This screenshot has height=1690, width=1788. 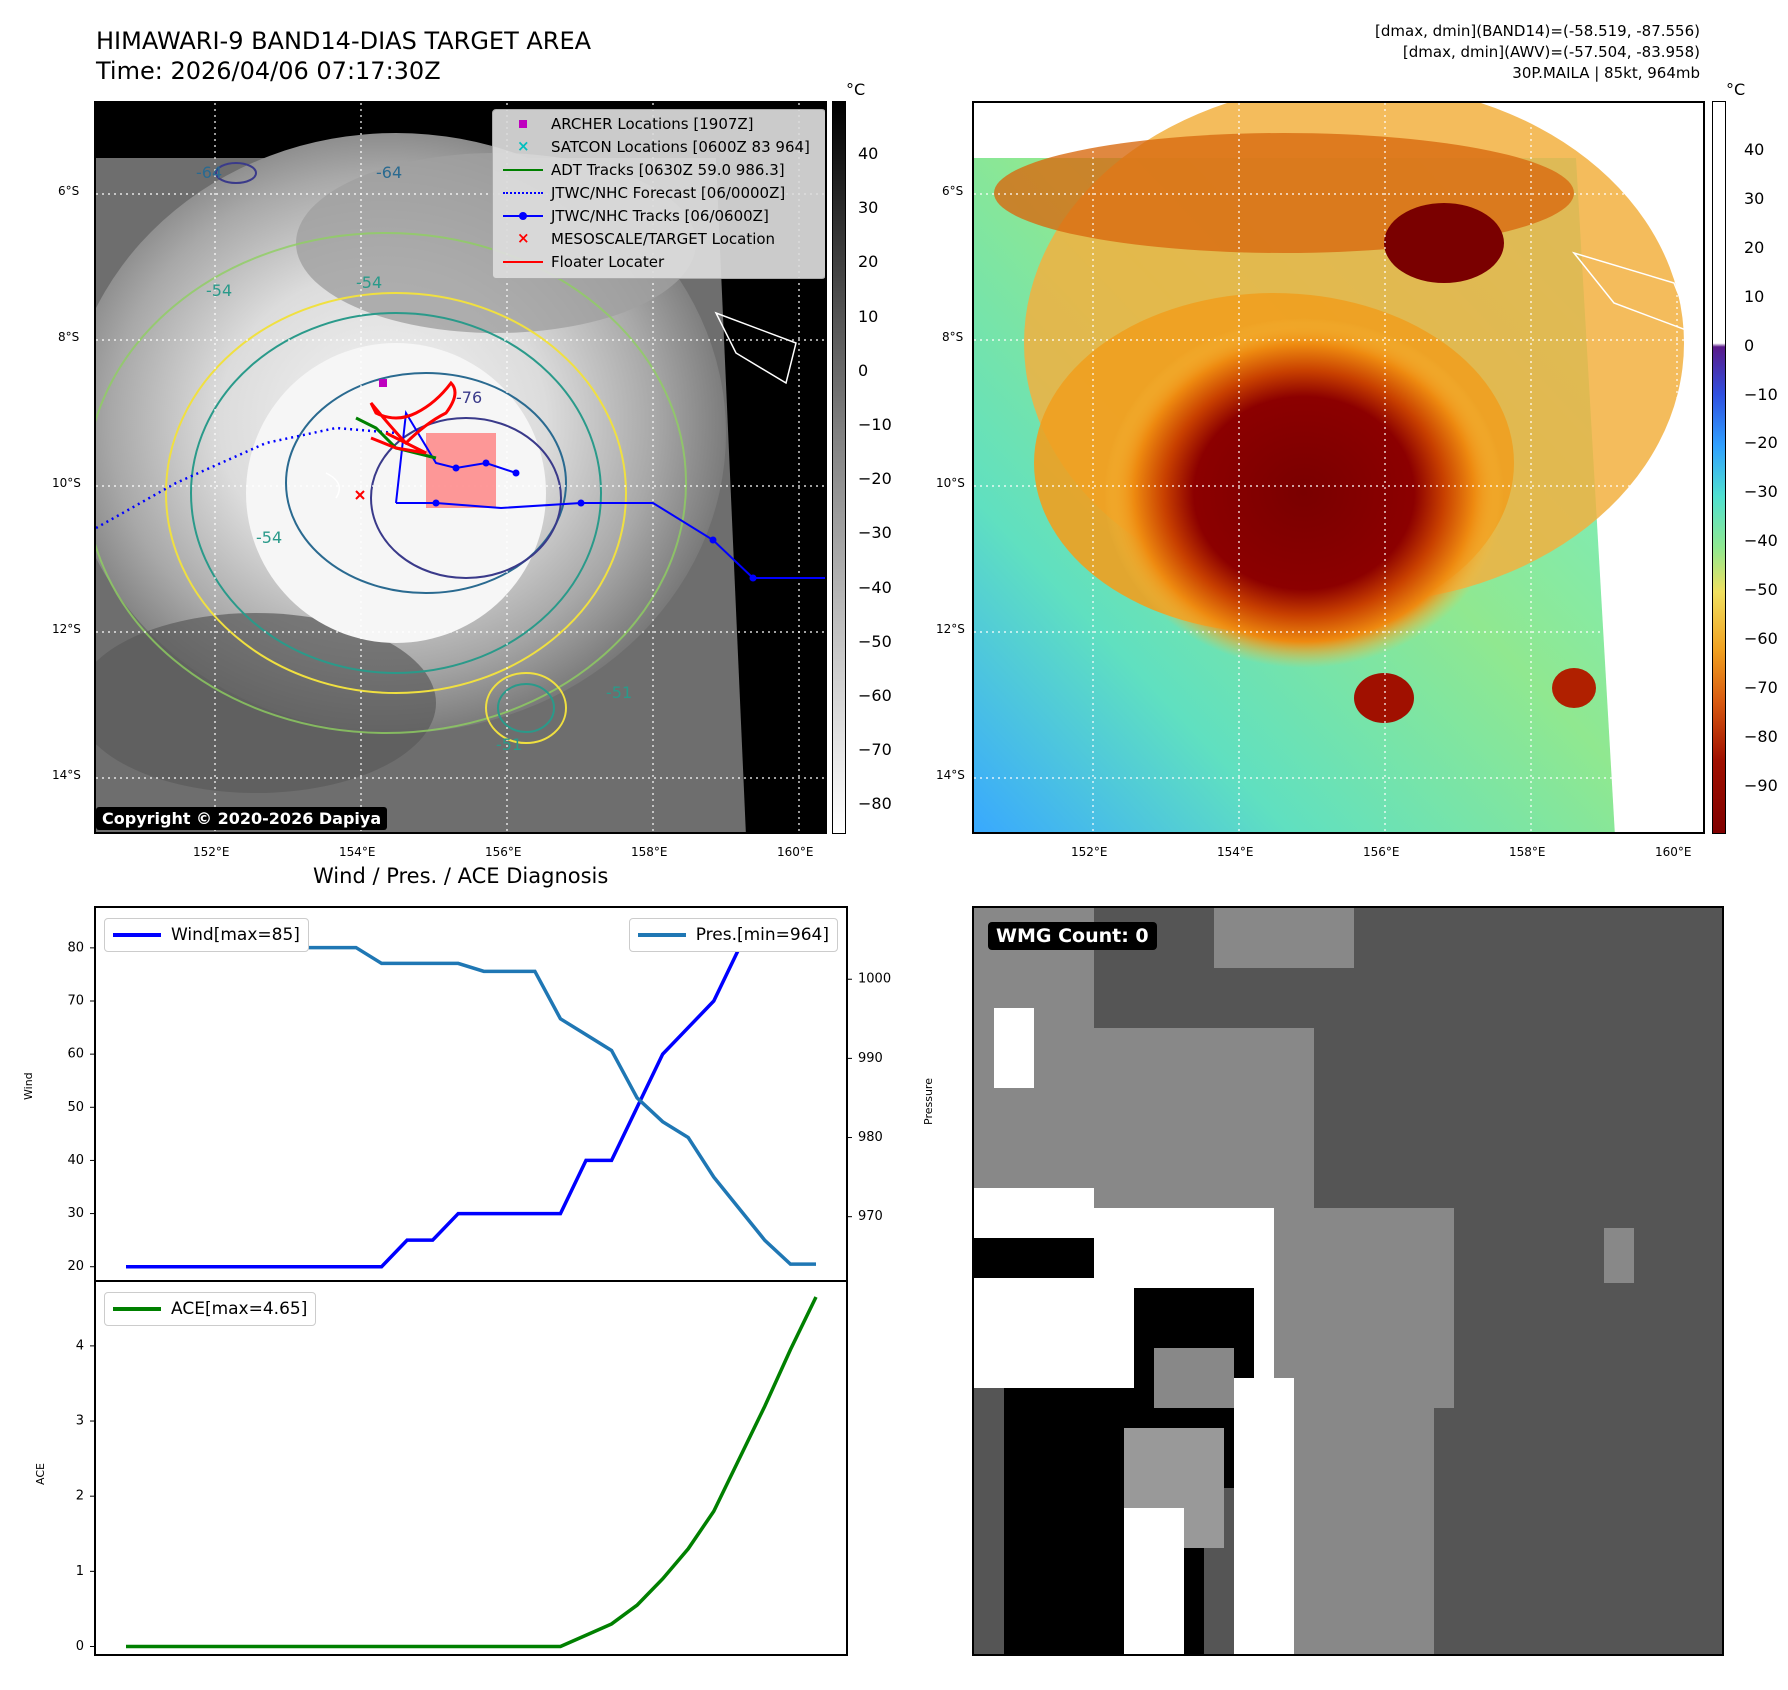 I want to click on pressure-tick-label: 980, so click(x=870, y=1137).